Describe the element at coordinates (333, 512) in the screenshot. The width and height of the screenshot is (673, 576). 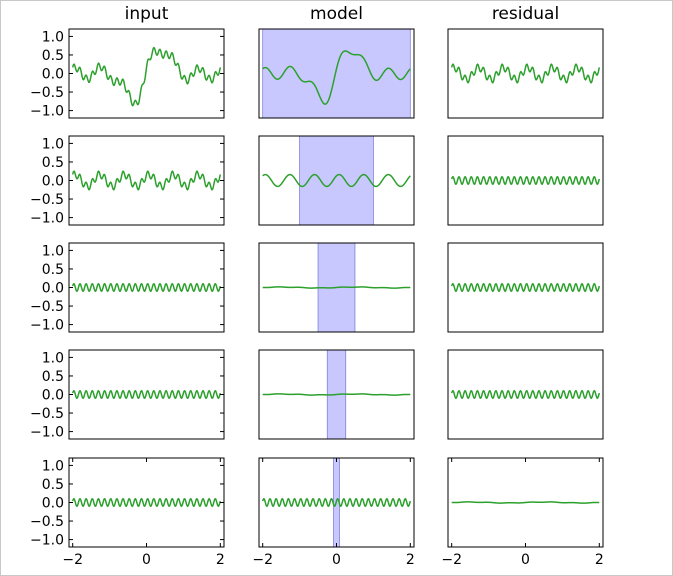
I see `panel-model-row-5: −2 0 2` at that location.